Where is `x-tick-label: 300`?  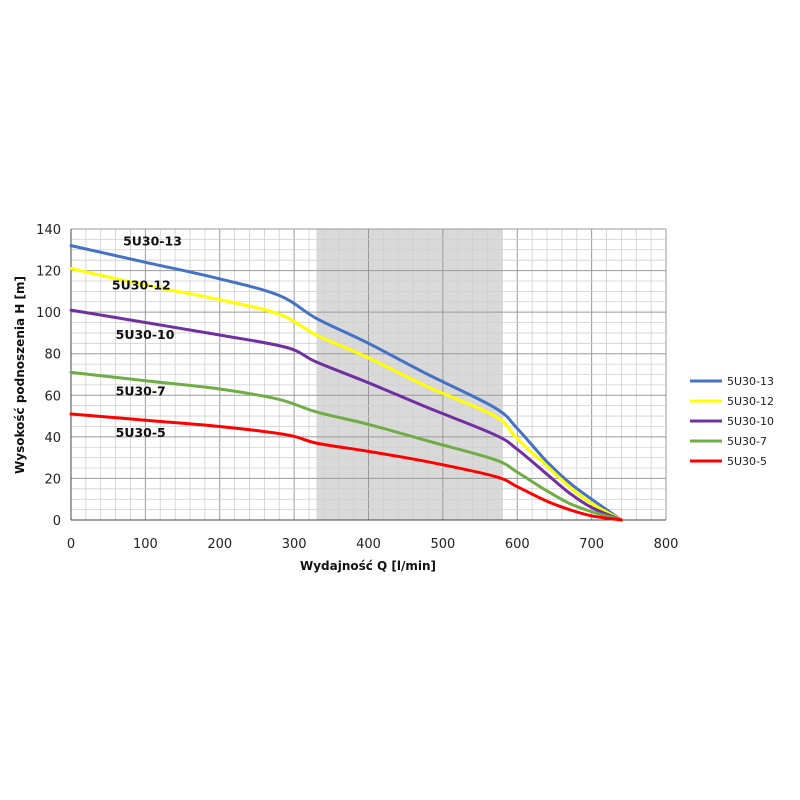 x-tick-label: 300 is located at coordinates (294, 544).